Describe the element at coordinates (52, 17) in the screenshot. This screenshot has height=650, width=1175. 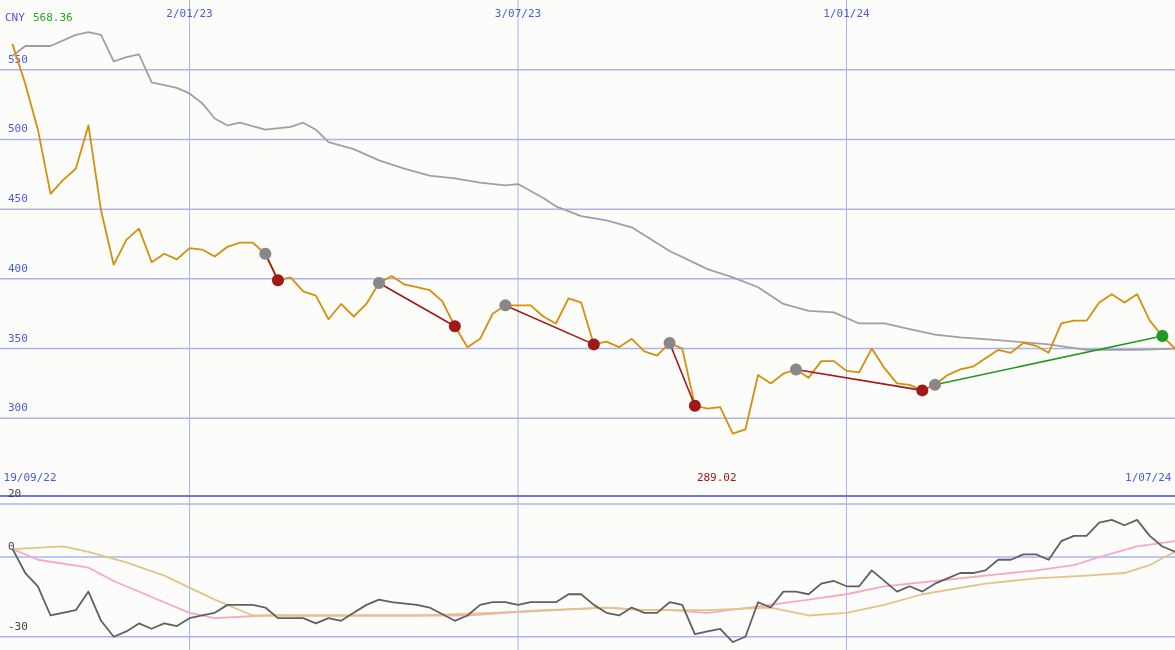
I see `annotation: 568.36` at that location.